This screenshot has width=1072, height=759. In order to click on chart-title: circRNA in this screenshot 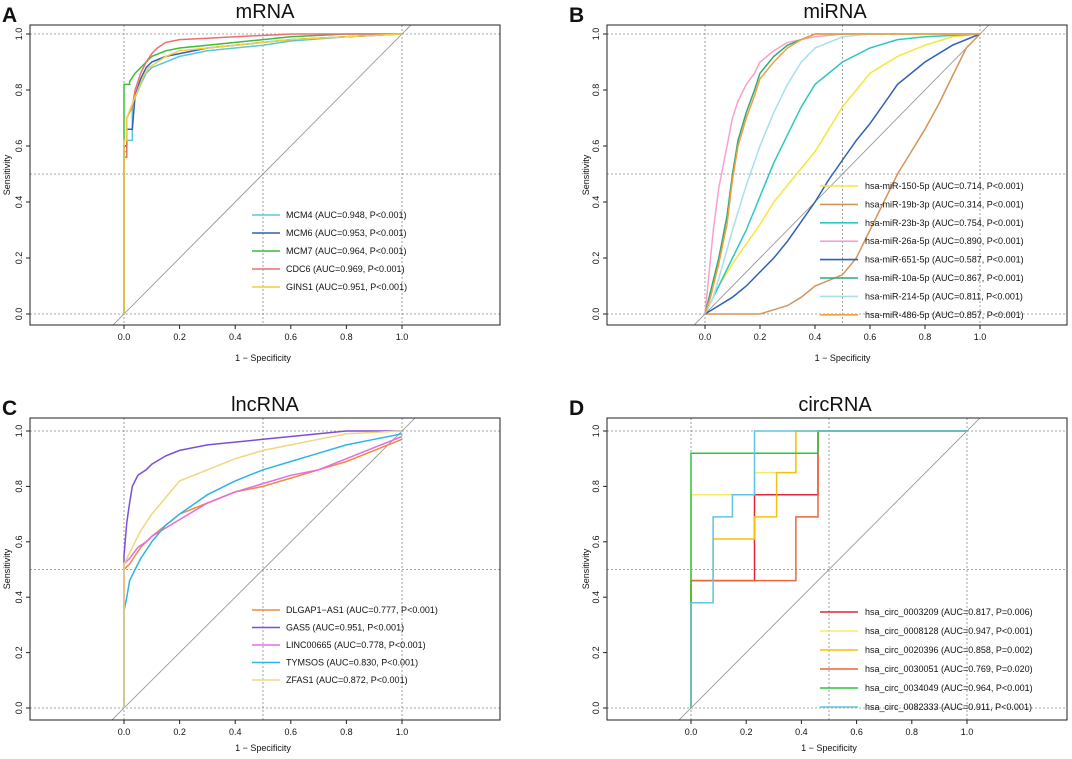, I will do `click(835, 405)`.